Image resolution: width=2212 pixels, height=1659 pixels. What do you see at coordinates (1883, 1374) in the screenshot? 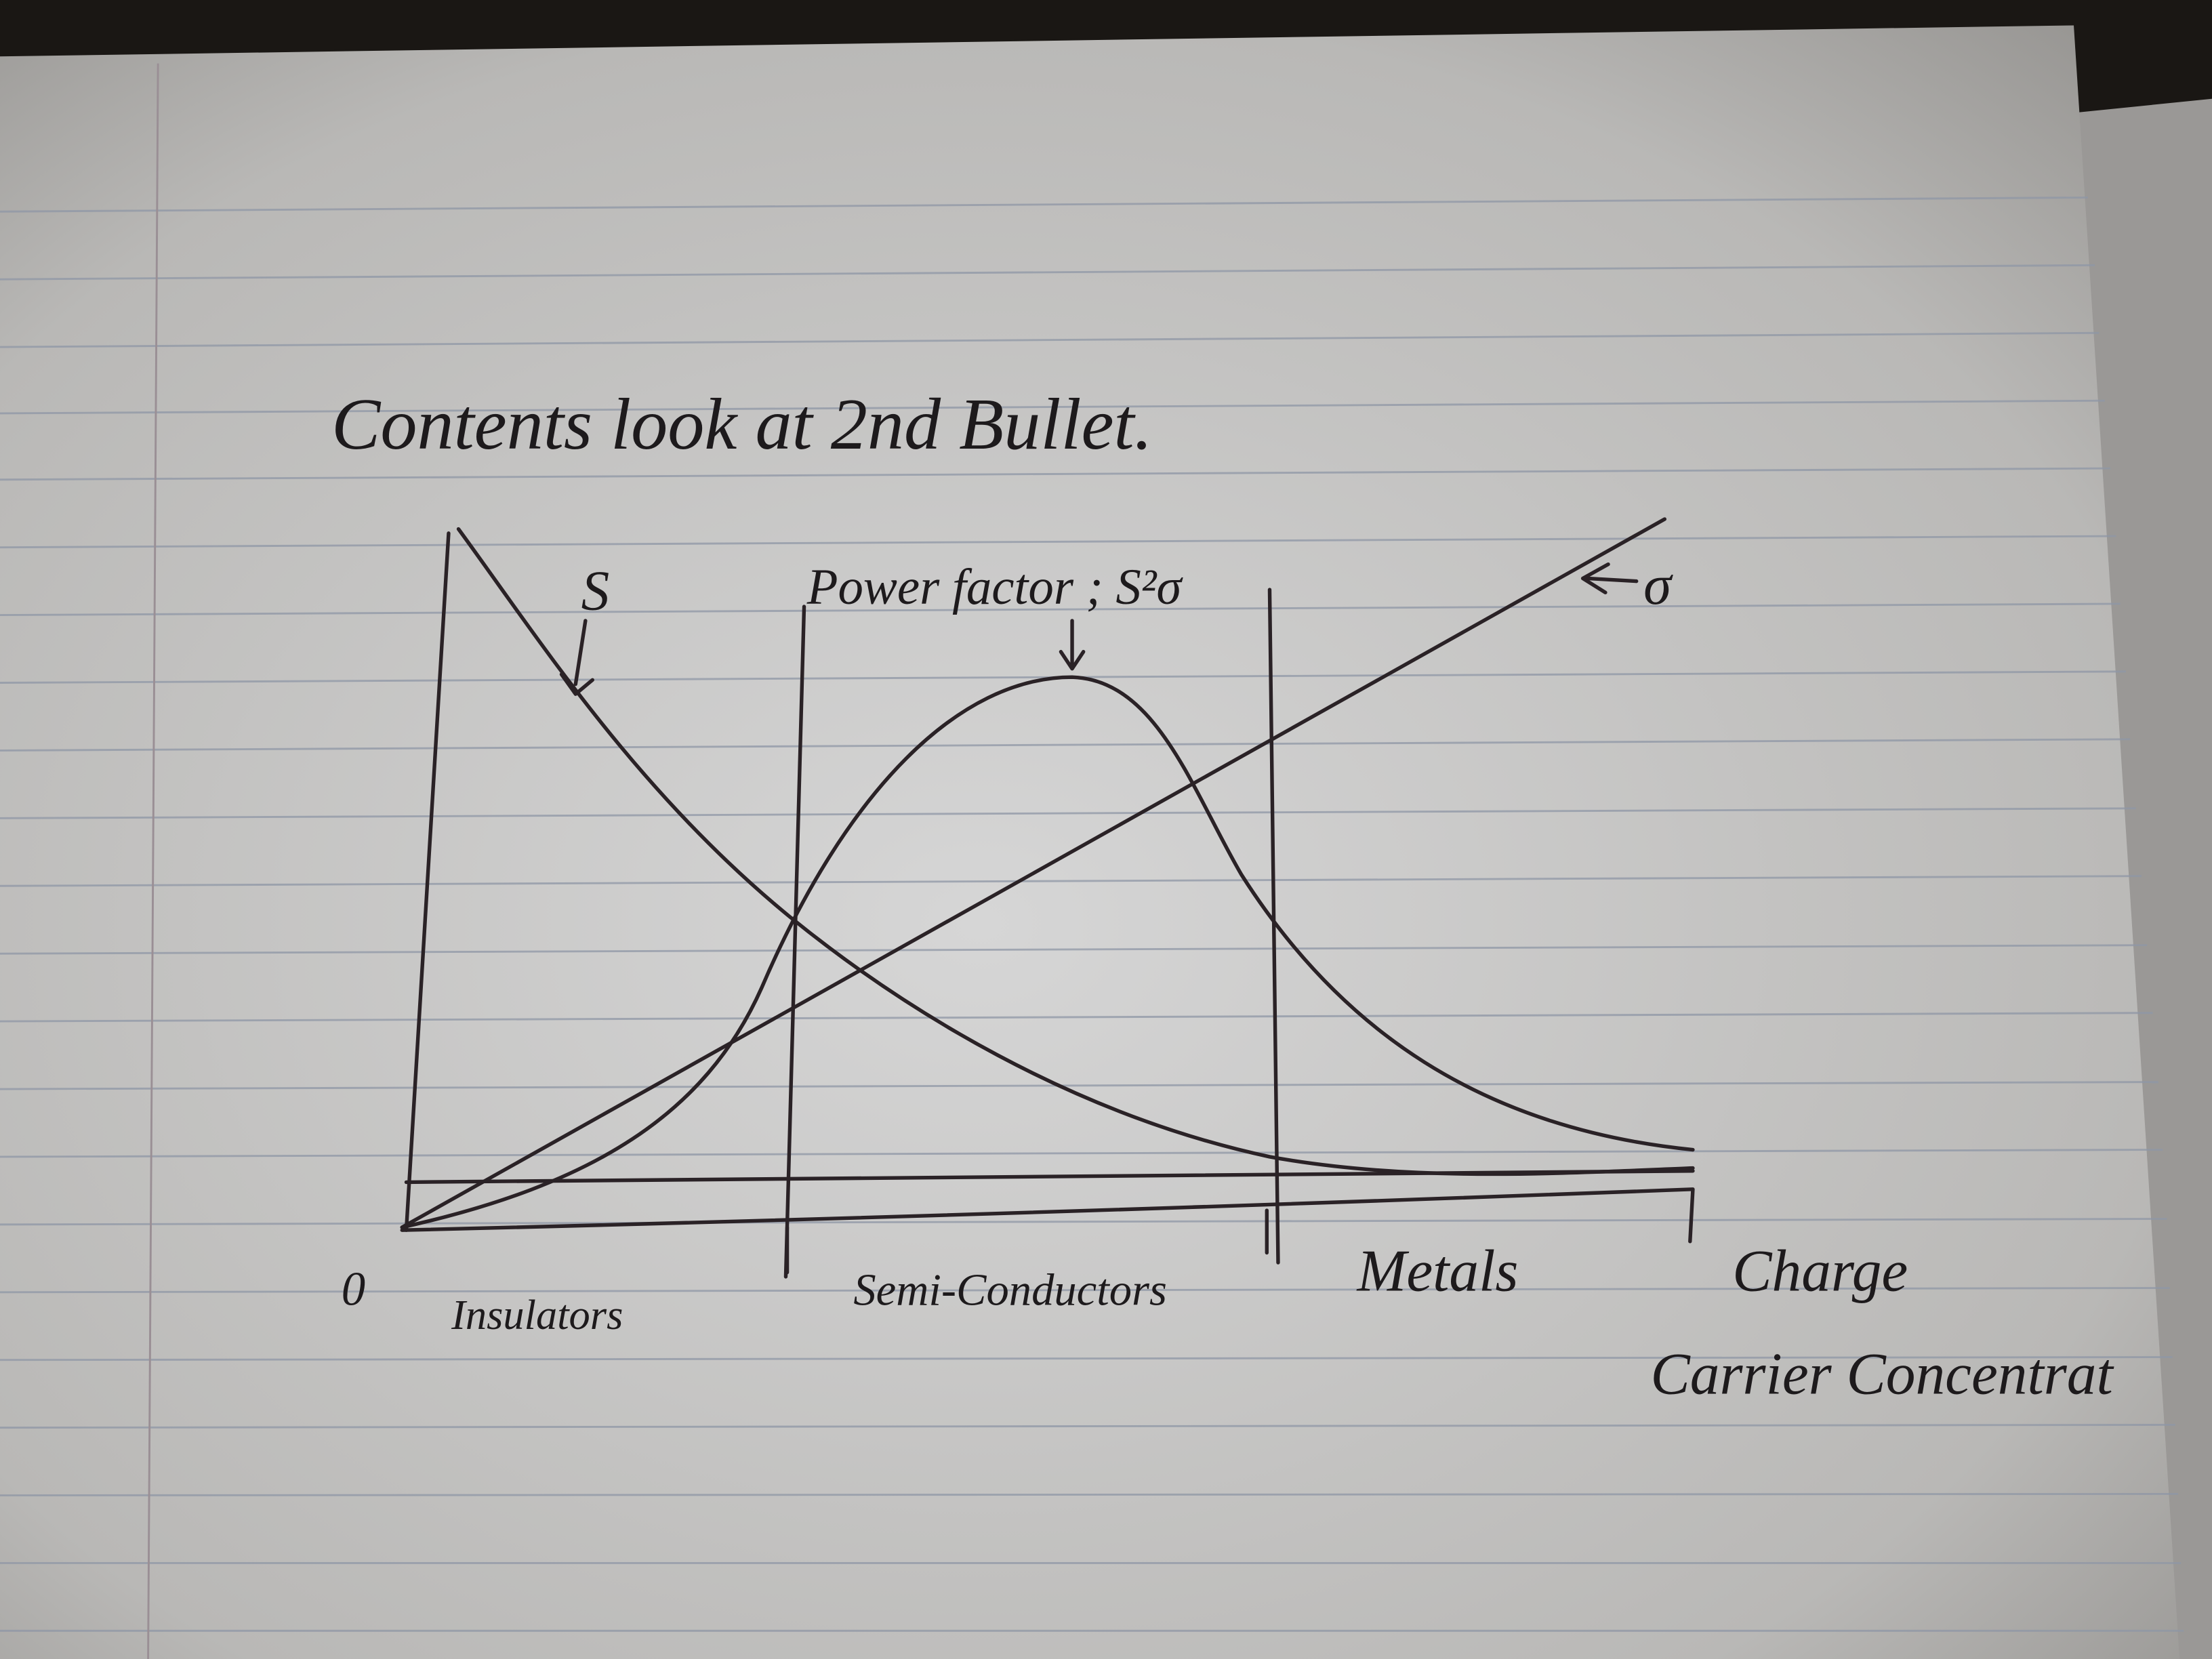
I see `x-axis-label: Carrier Concentrat` at bounding box center [1883, 1374].